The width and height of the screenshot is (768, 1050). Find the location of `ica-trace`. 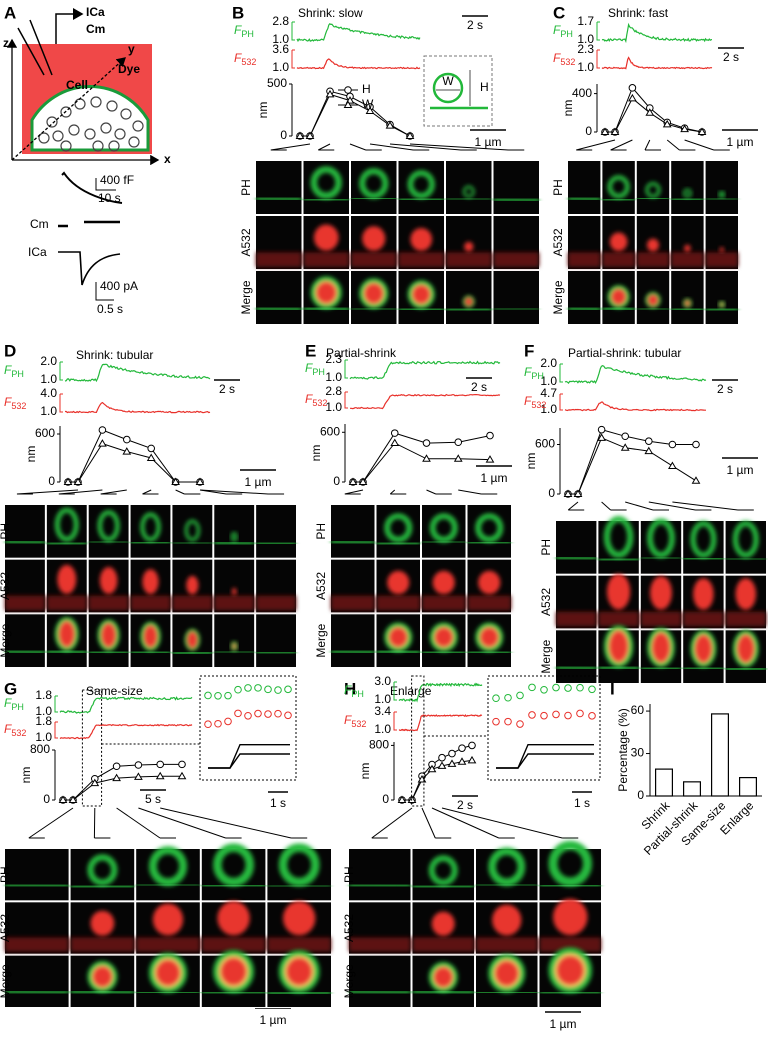

ica-trace is located at coordinates (89, 268).